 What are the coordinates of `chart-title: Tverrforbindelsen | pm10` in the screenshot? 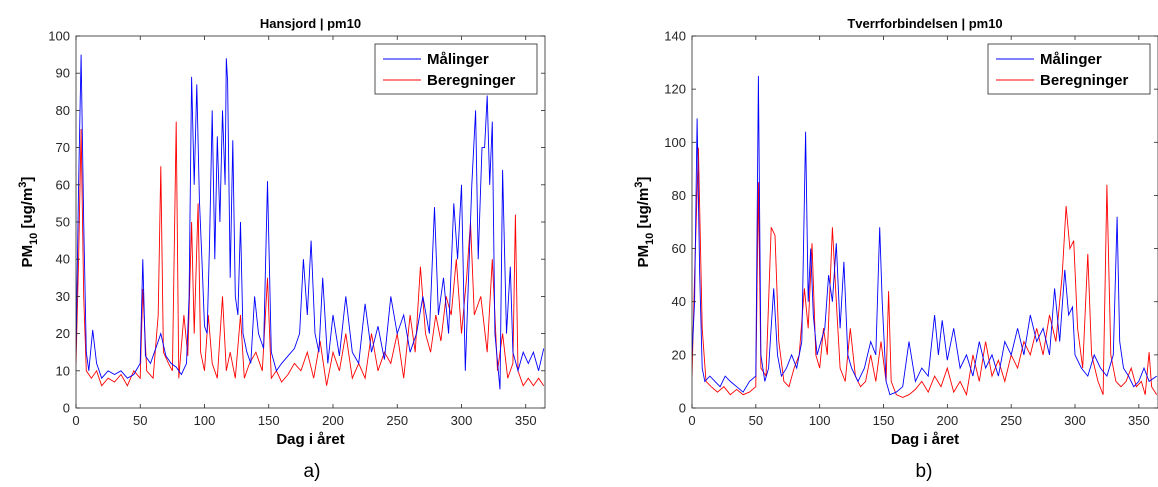 It's located at (924, 23).